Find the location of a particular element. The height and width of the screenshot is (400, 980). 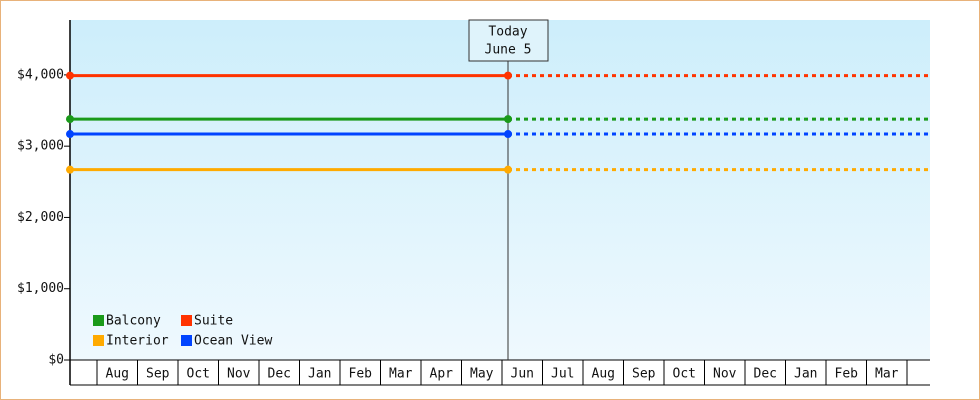

today-box is located at coordinates (508, 40).